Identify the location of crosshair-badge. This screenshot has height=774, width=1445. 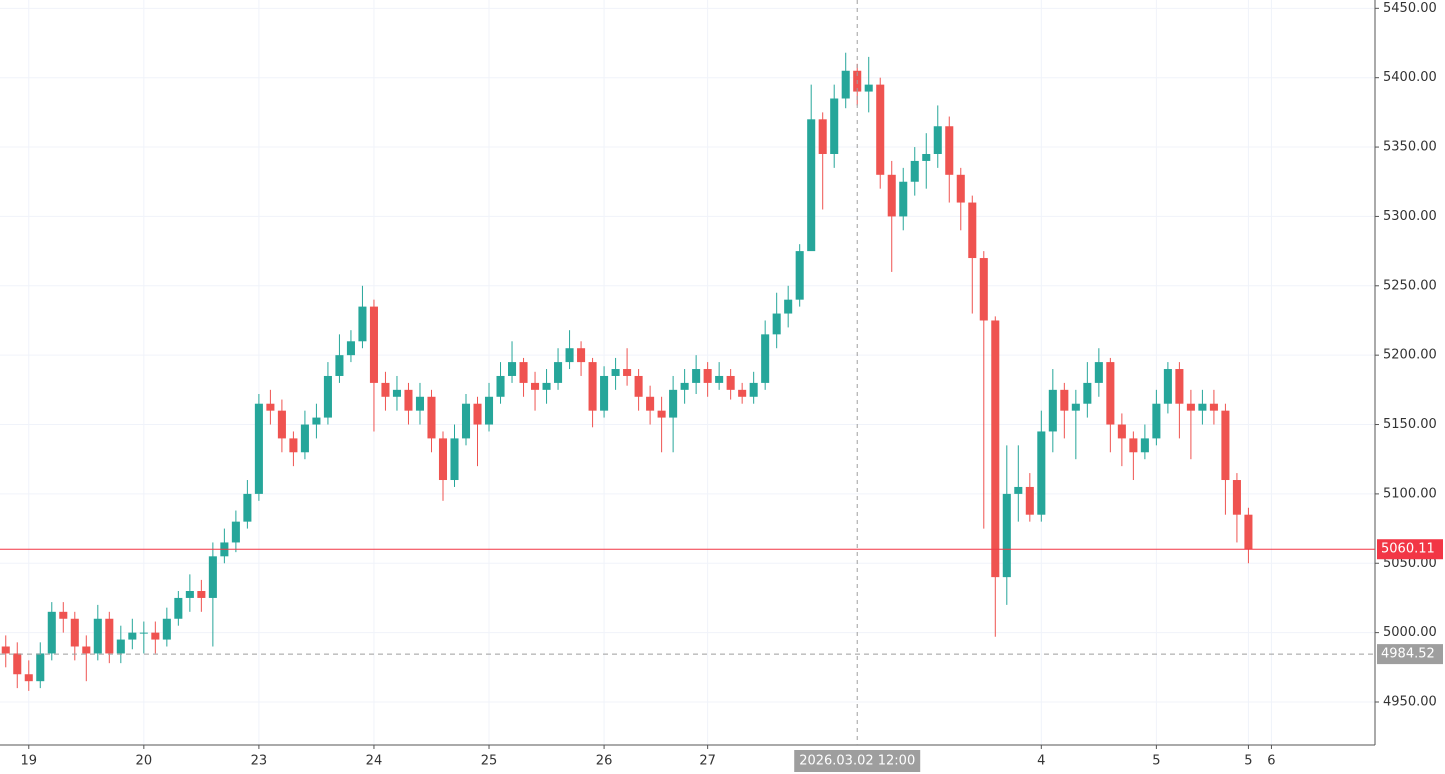
(857, 761).